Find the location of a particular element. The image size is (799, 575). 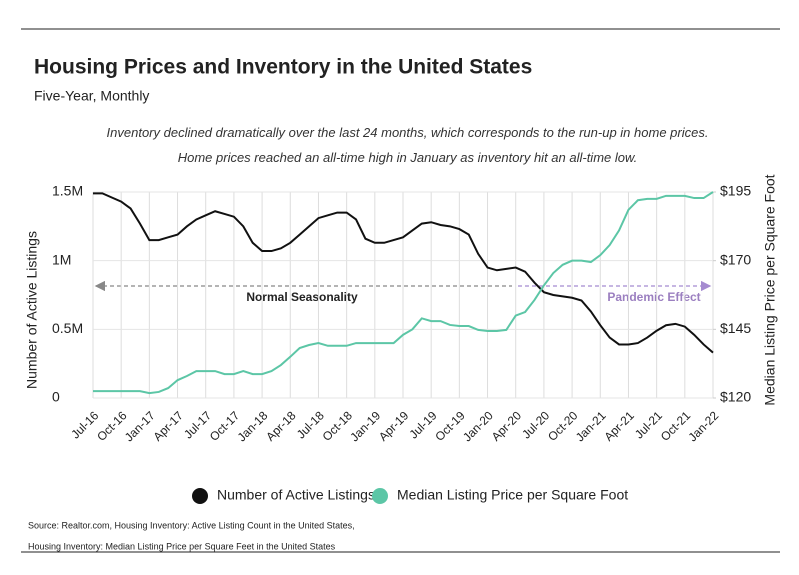

y-tick-label: 0 is located at coordinates (56, 397).